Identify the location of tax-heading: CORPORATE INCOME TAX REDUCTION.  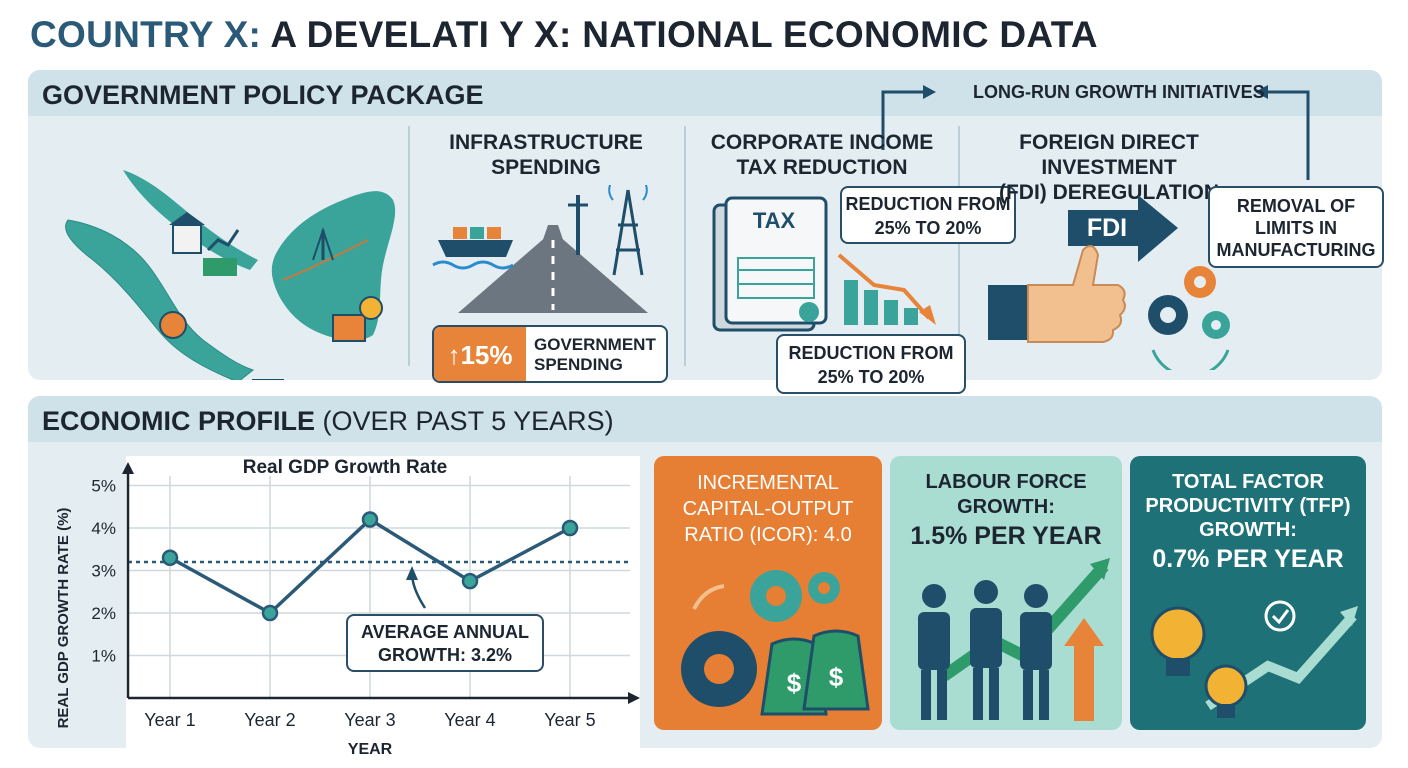
(822, 155).